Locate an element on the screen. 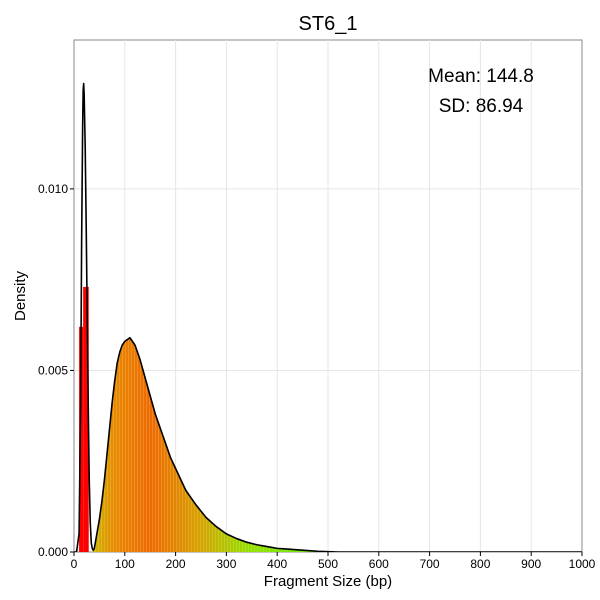 The width and height of the screenshot is (600, 600). x-tick-label: 200 is located at coordinates (176, 564).